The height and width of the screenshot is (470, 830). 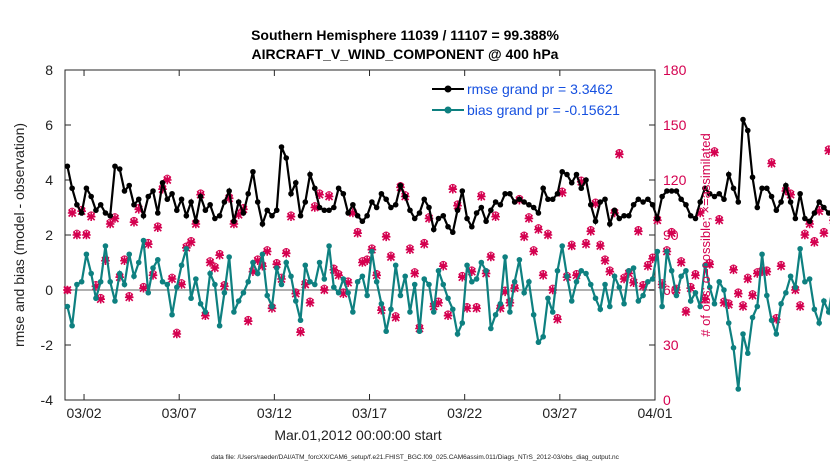 What do you see at coordinates (49, 290) in the screenshot?
I see `y-tick-label: 0` at bounding box center [49, 290].